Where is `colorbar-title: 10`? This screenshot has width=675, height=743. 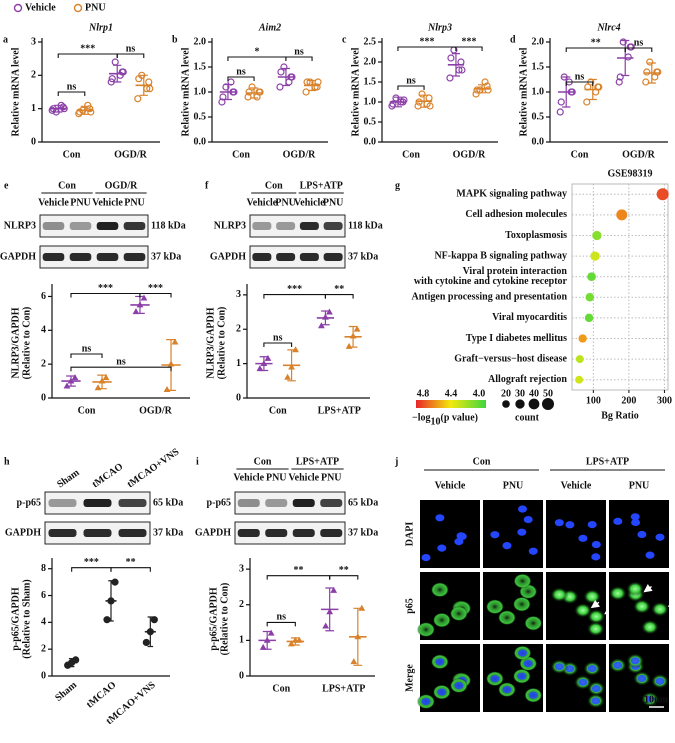 colorbar-title: 10 is located at coordinates (435, 421).